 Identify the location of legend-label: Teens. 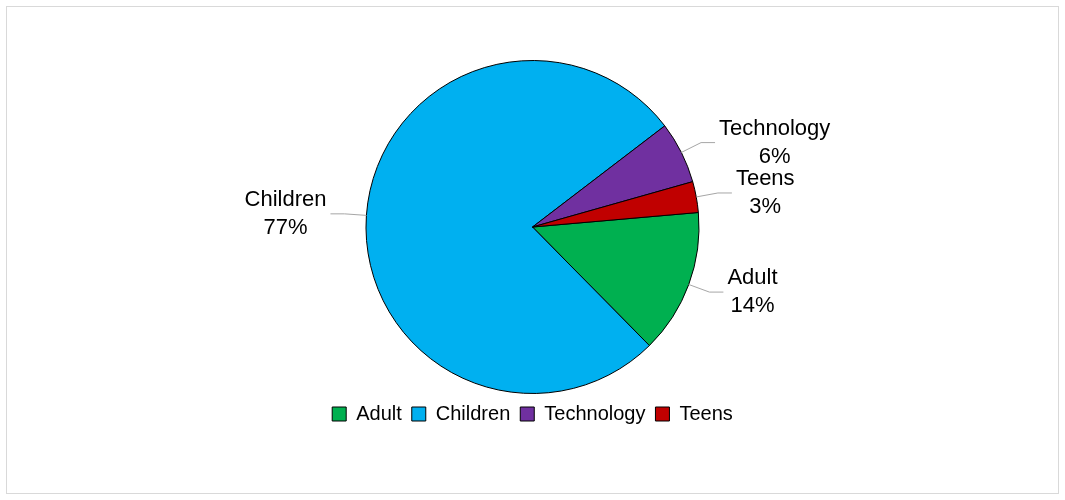
(706, 412).